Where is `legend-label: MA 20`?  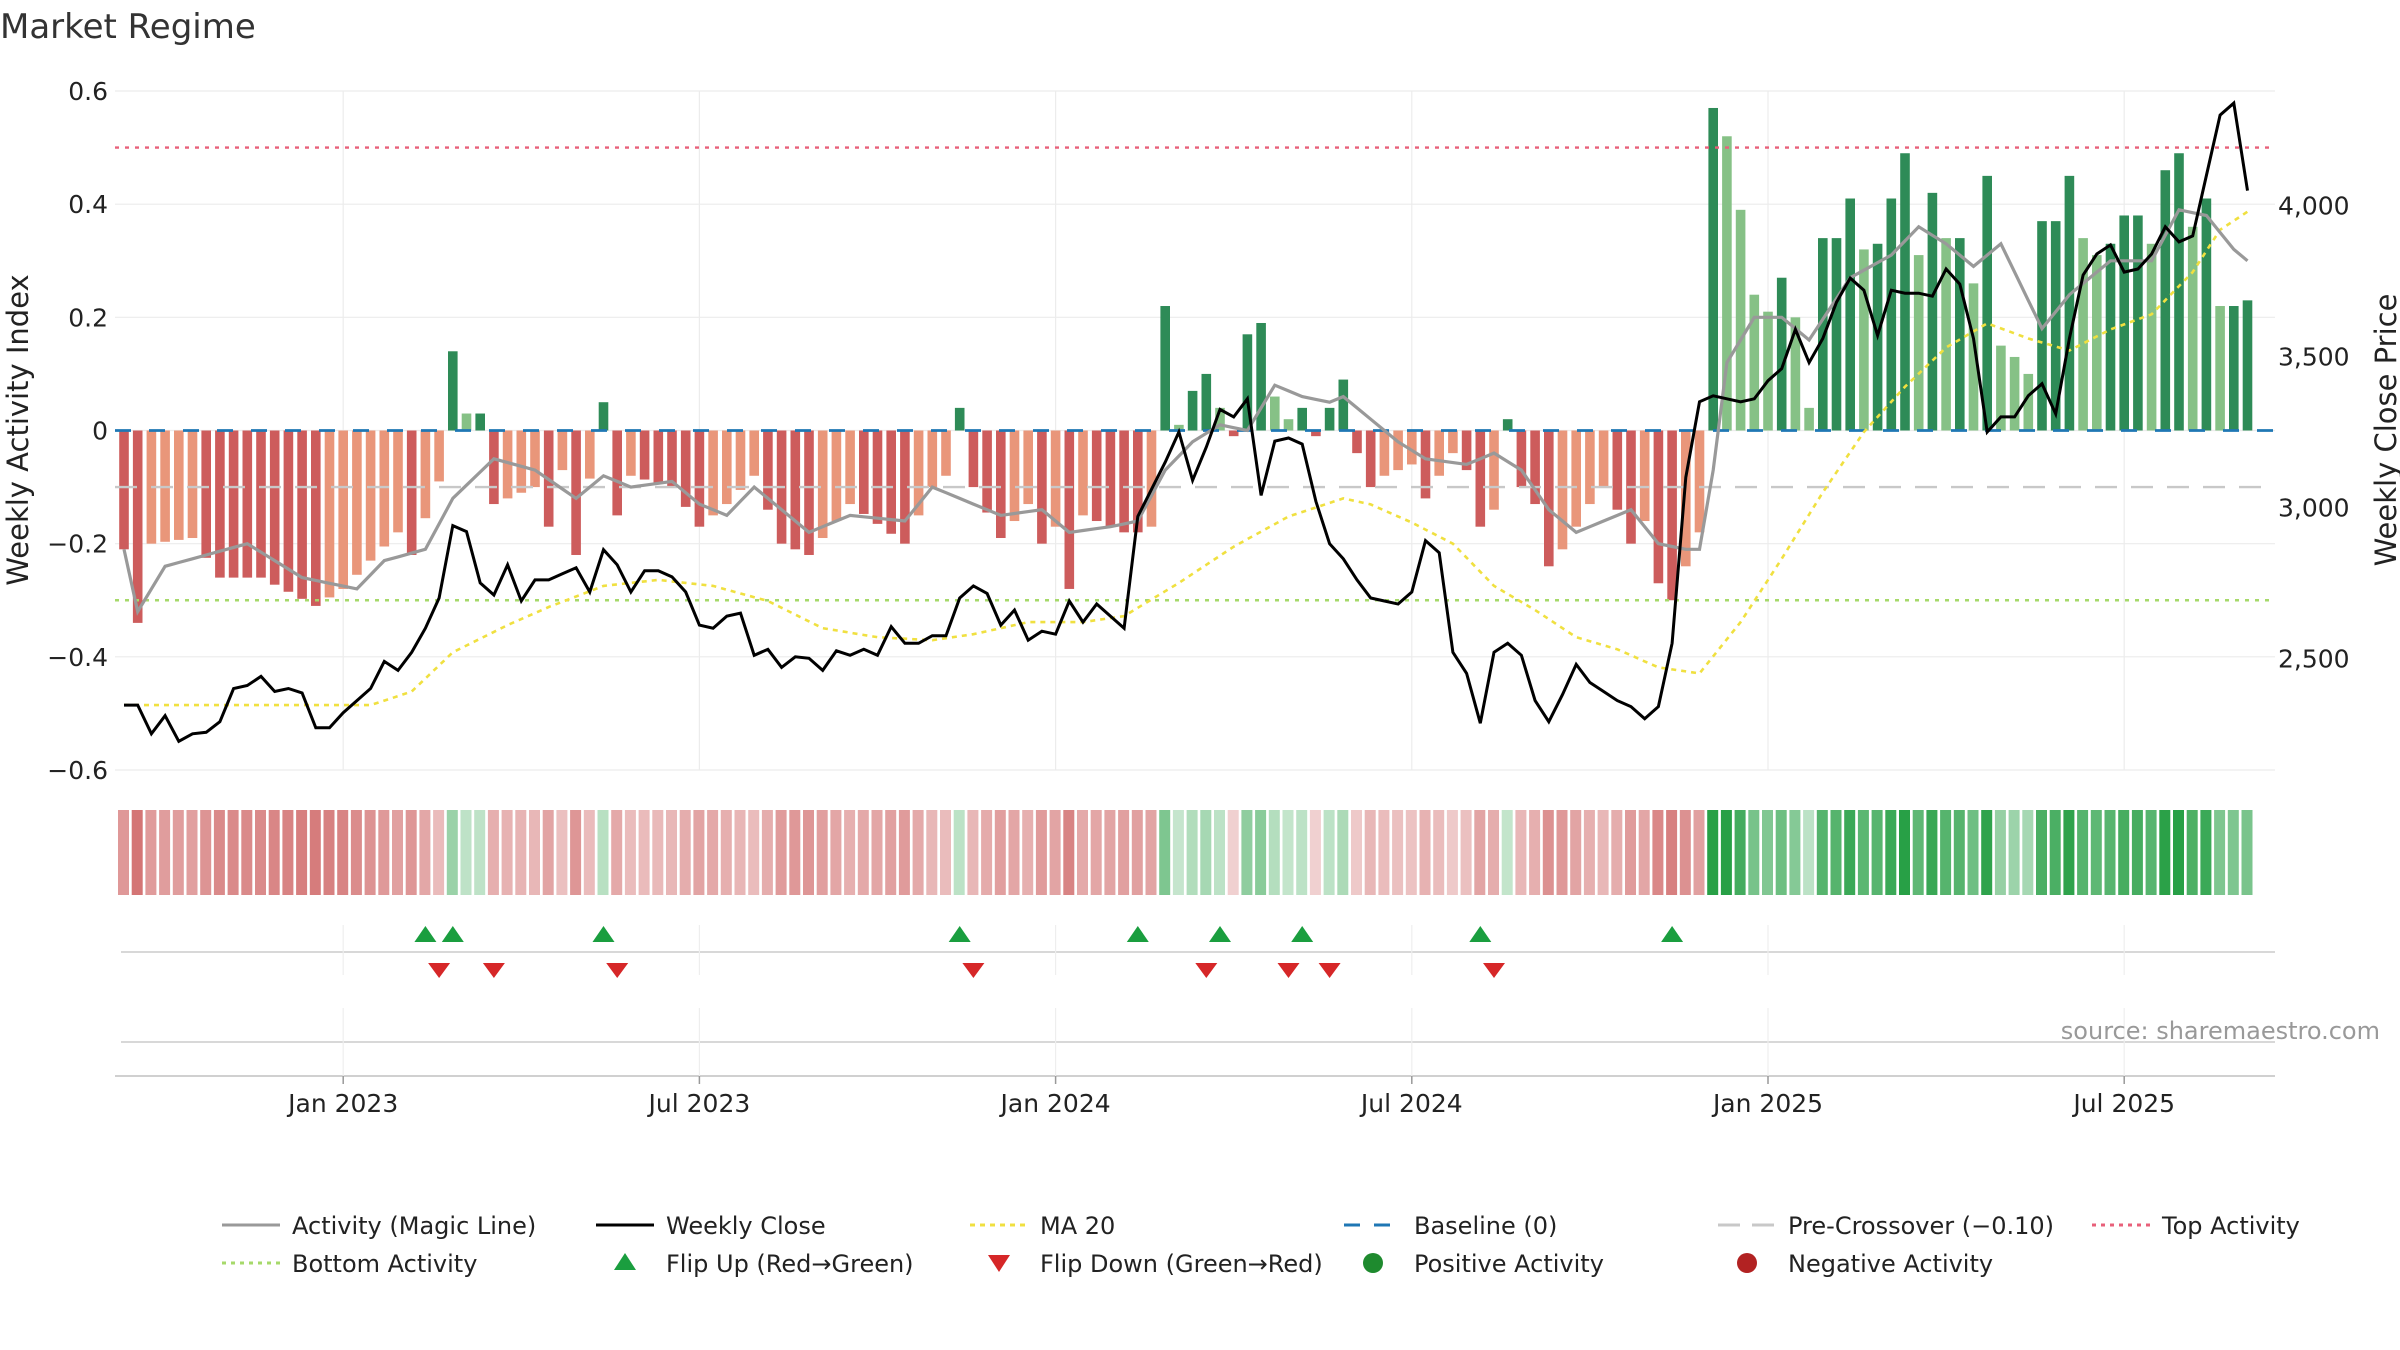
legend-label: MA 20 is located at coordinates (1077, 1226).